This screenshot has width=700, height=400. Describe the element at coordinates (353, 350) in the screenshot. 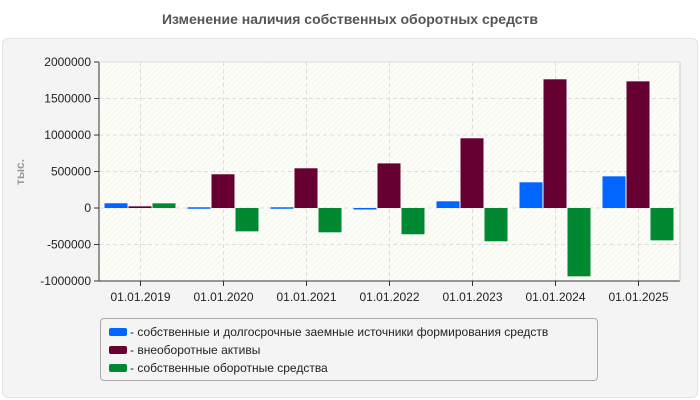

I see `legend-item: - внеоборотные активы` at that location.